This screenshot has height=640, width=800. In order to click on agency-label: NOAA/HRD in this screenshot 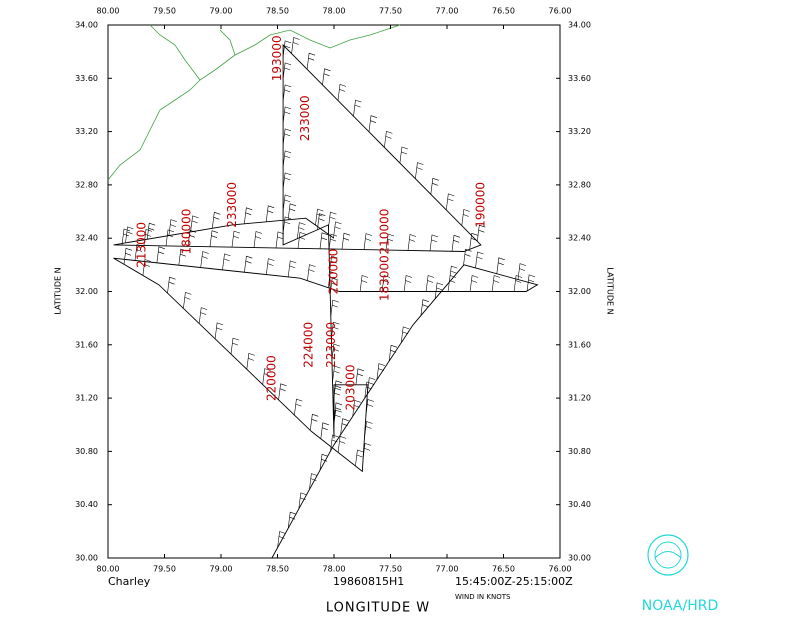, I will do `click(680, 606)`.